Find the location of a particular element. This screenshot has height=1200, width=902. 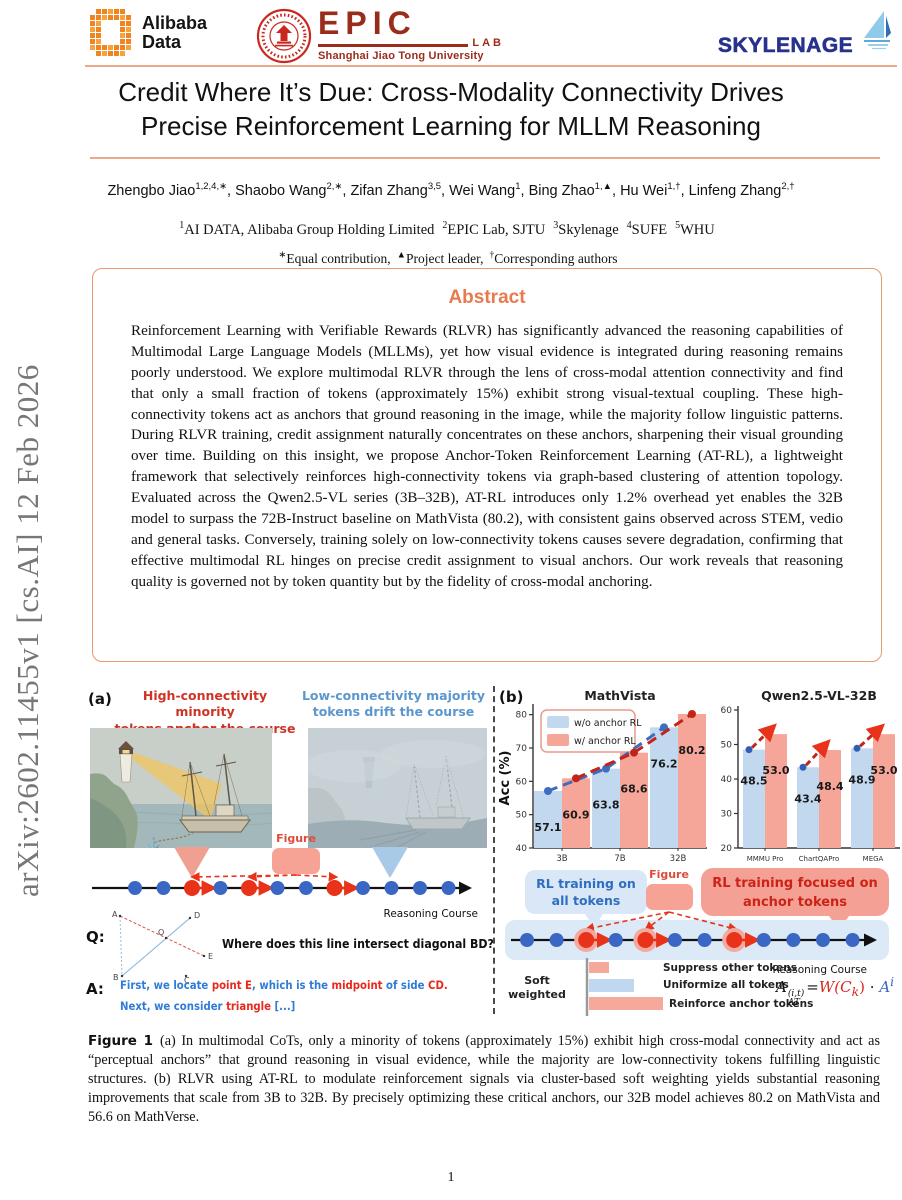

bubble-blue-line2: all tokens is located at coordinates (586, 900).